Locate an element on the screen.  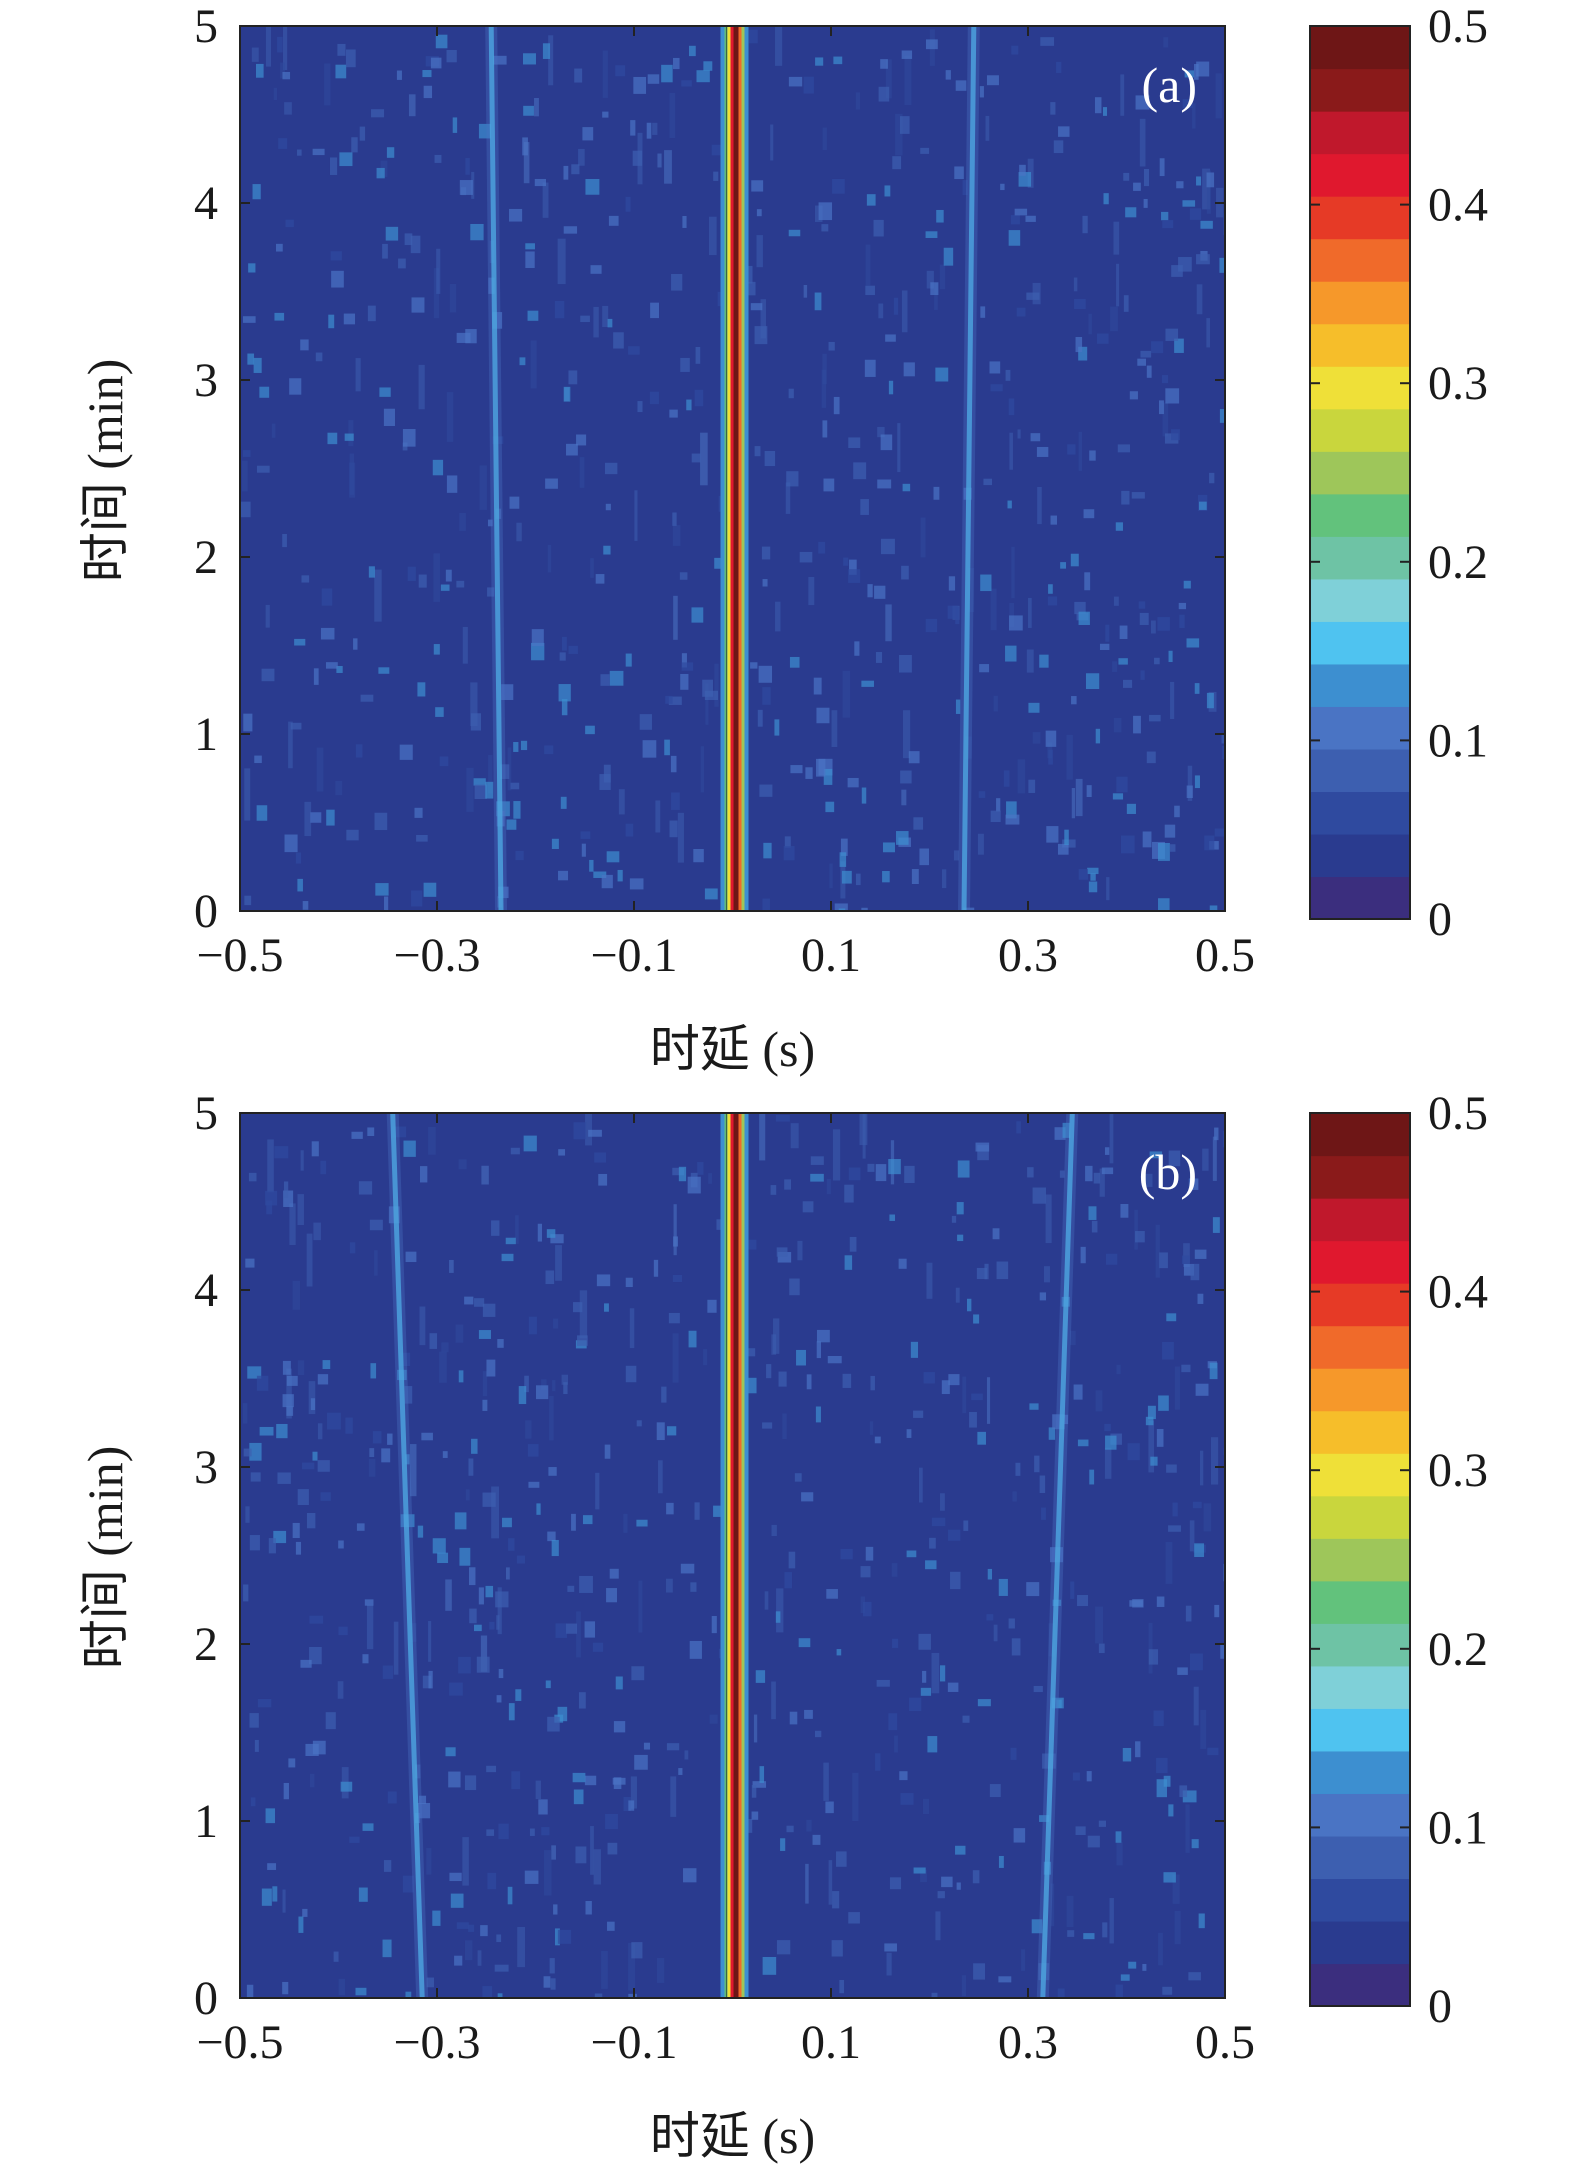
colorbar-tick-label: 0.1 is located at coordinates (1458, 740).